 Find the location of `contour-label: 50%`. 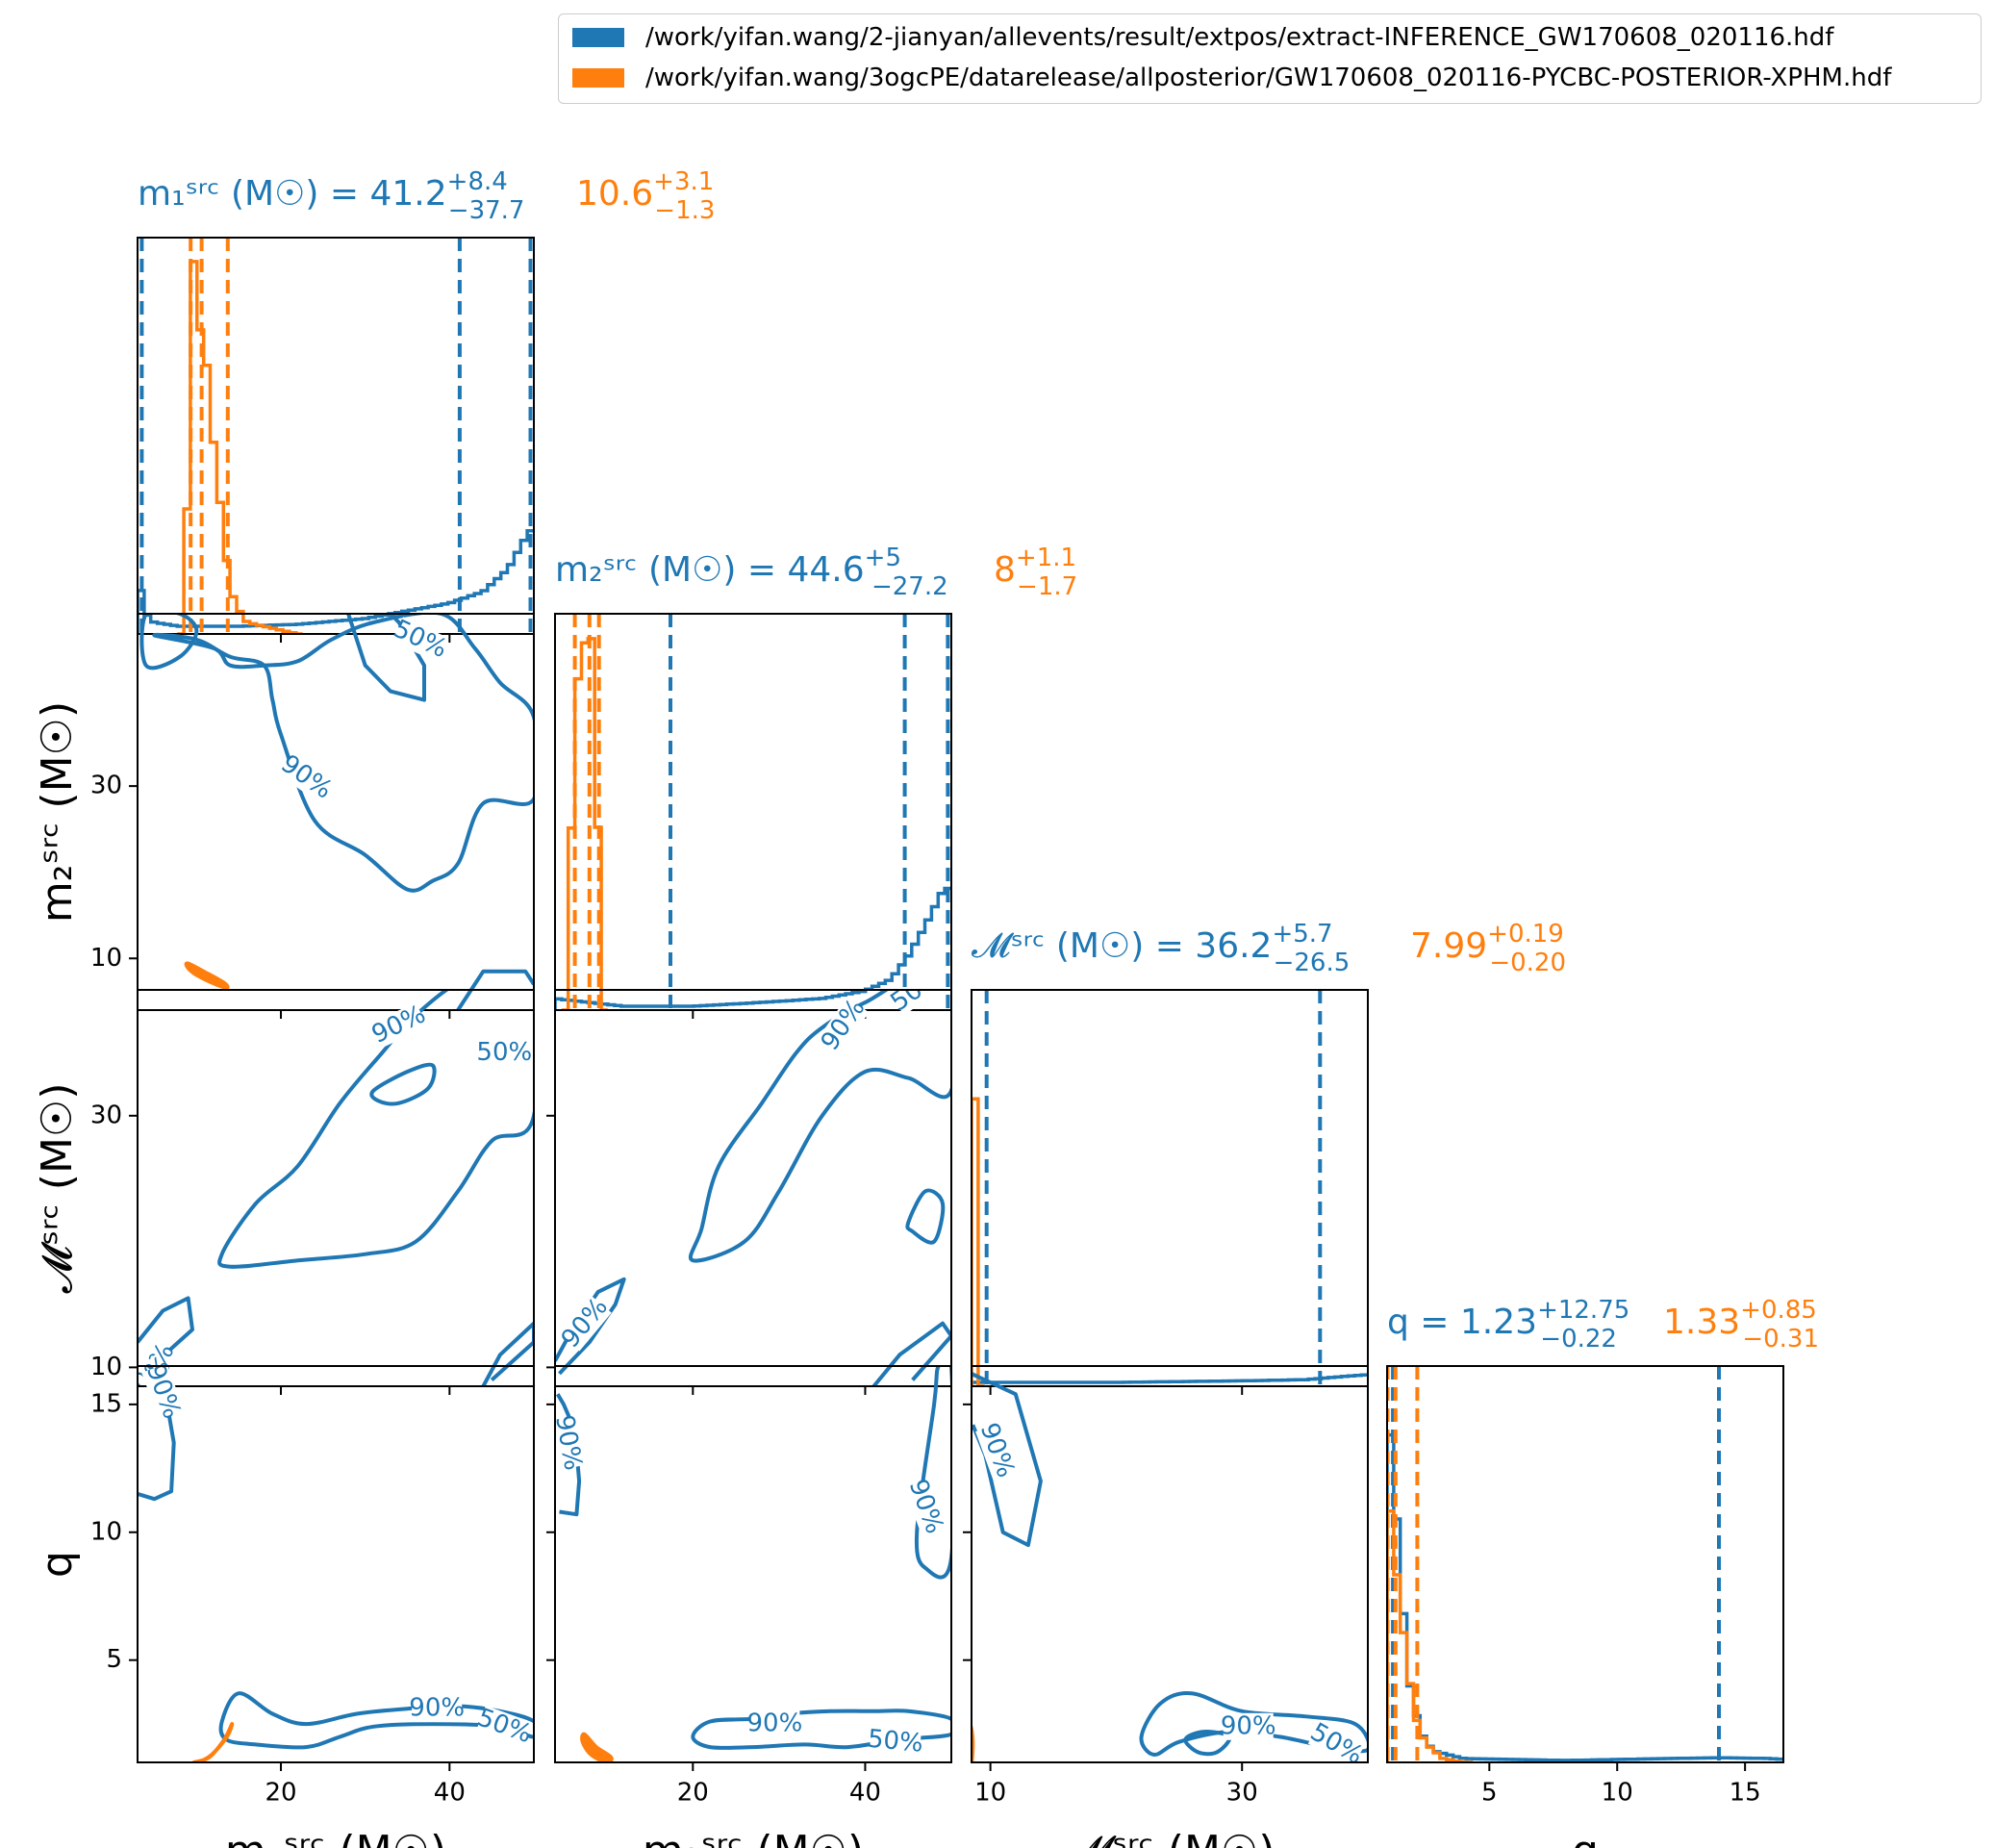

contour-label: 50% is located at coordinates (895, 1742).